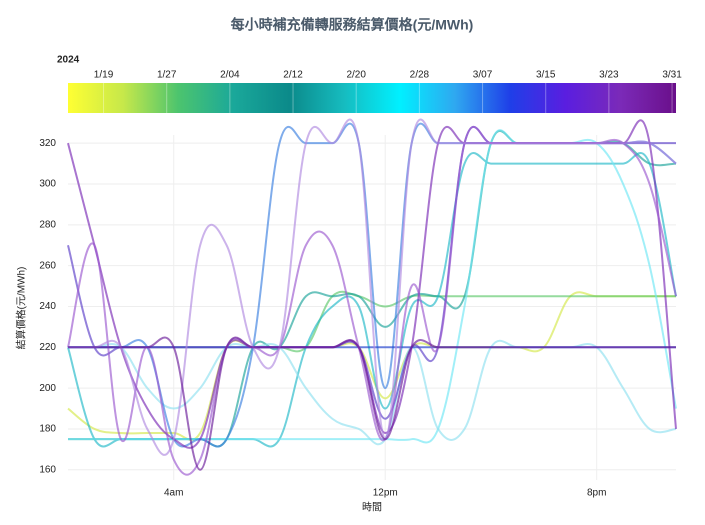 The height and width of the screenshot is (525, 705). I want to click on chart-title: 每小時補充備轉服務結算價格(元/MWh), so click(352, 25).